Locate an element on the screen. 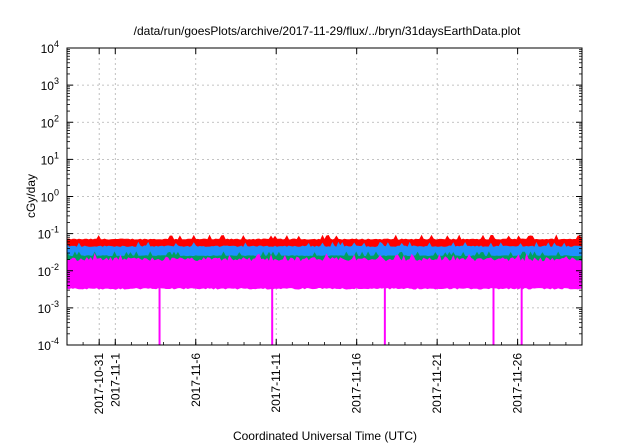  y-tick-label: 10² is located at coordinates (50, 121).